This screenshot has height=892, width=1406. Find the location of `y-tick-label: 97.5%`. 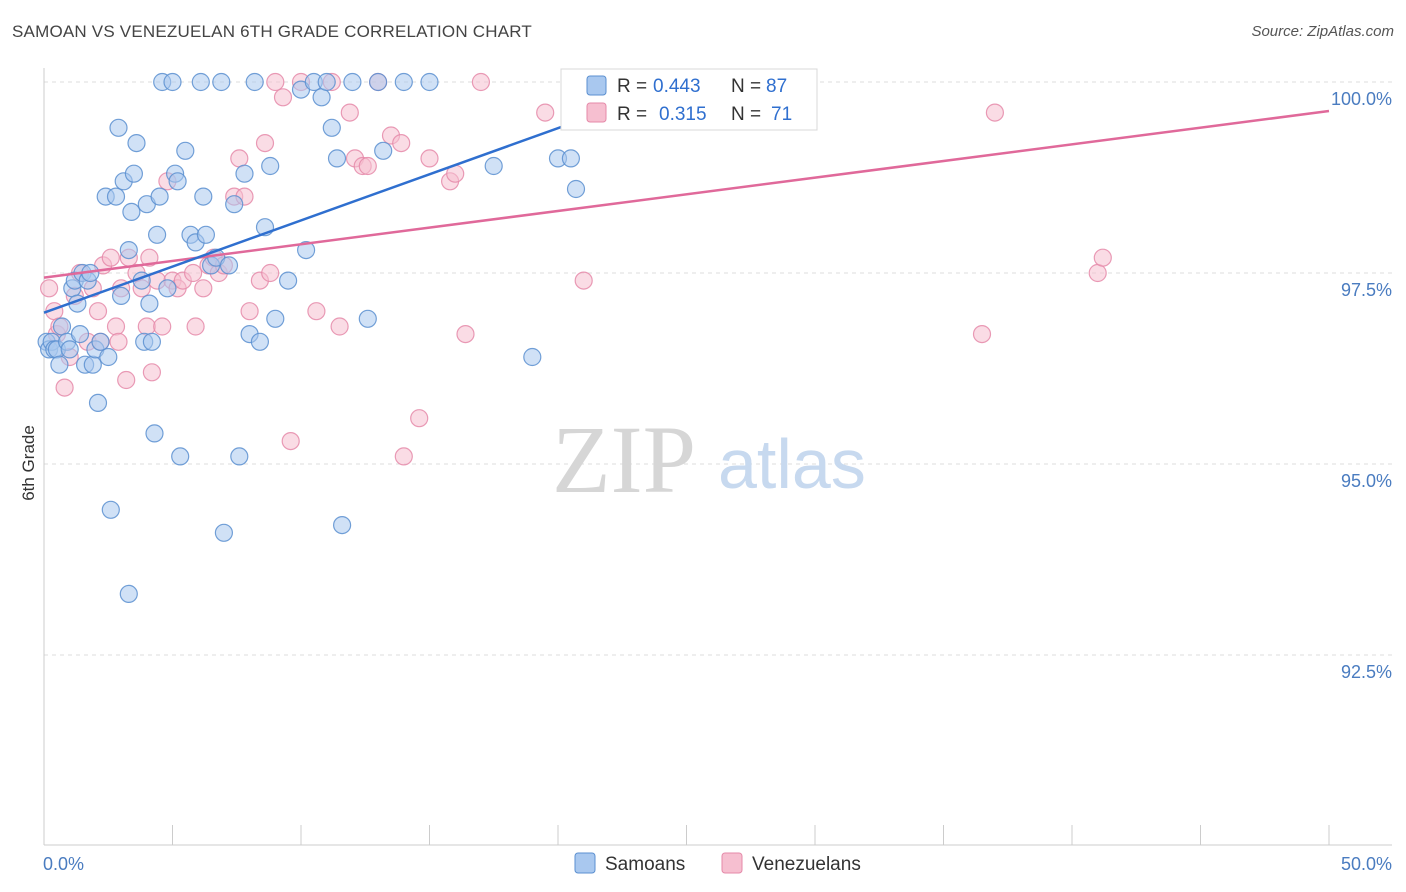

y-tick-label: 97.5% is located at coordinates (1366, 290).